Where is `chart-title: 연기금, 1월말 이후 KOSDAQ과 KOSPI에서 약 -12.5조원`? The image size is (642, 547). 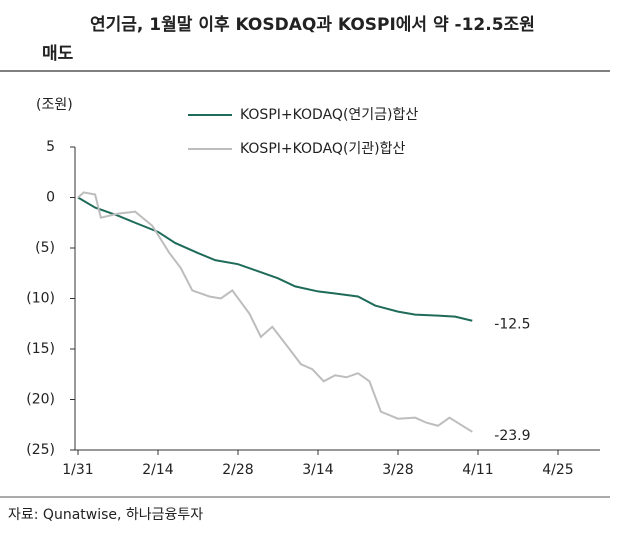 chart-title: 연기금, 1월말 이후 KOSDAQ과 KOSPI에서 약 -12.5조원 is located at coordinates (312, 24).